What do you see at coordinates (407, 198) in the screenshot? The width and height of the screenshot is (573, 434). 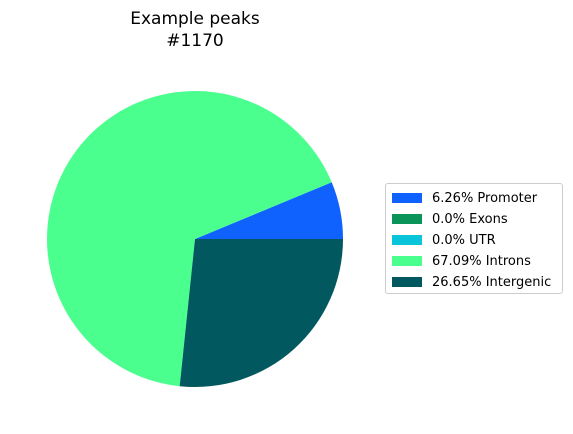 I see `legend-swatch-promoter` at bounding box center [407, 198].